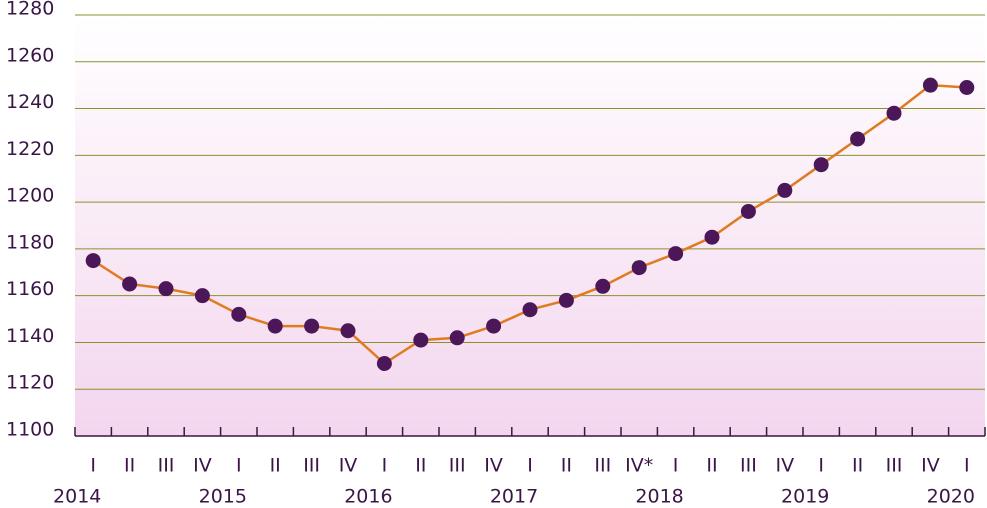 This screenshot has width=987, height=508. I want to click on y-tick-label: 1160, so click(30, 289).